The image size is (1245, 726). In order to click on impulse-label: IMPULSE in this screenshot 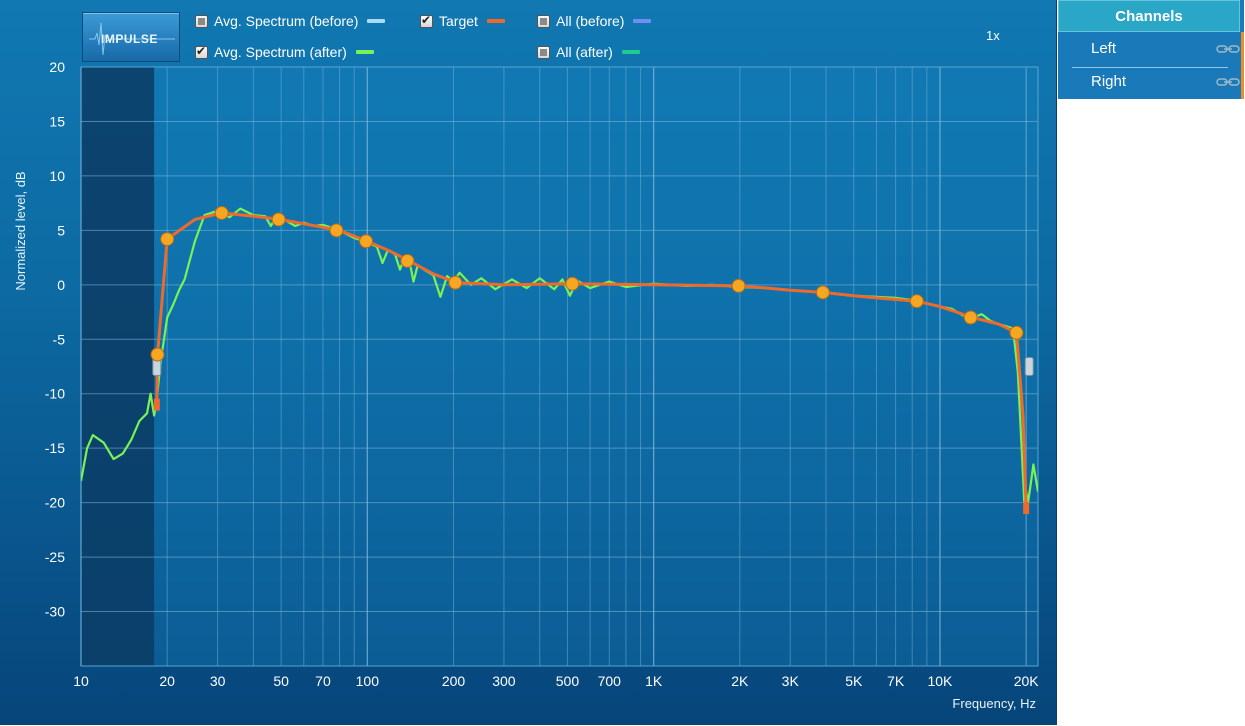, I will do `click(129, 39)`.